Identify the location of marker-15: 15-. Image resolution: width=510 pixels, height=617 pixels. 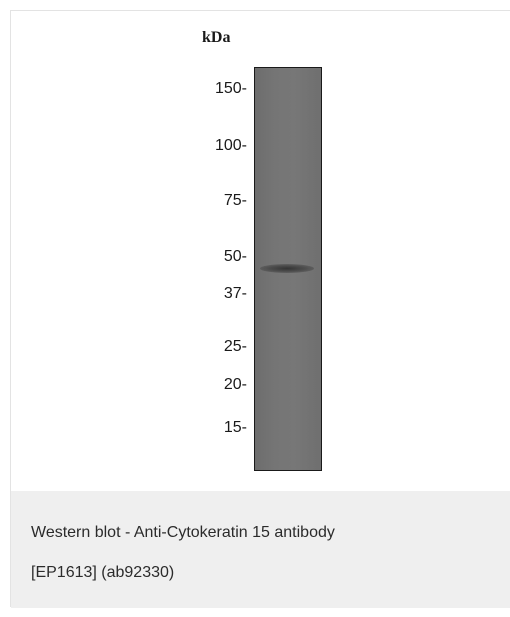
(235, 427).